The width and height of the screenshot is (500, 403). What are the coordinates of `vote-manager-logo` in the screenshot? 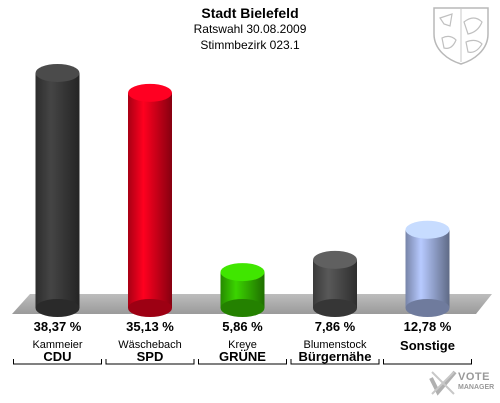 It's located at (463, 383).